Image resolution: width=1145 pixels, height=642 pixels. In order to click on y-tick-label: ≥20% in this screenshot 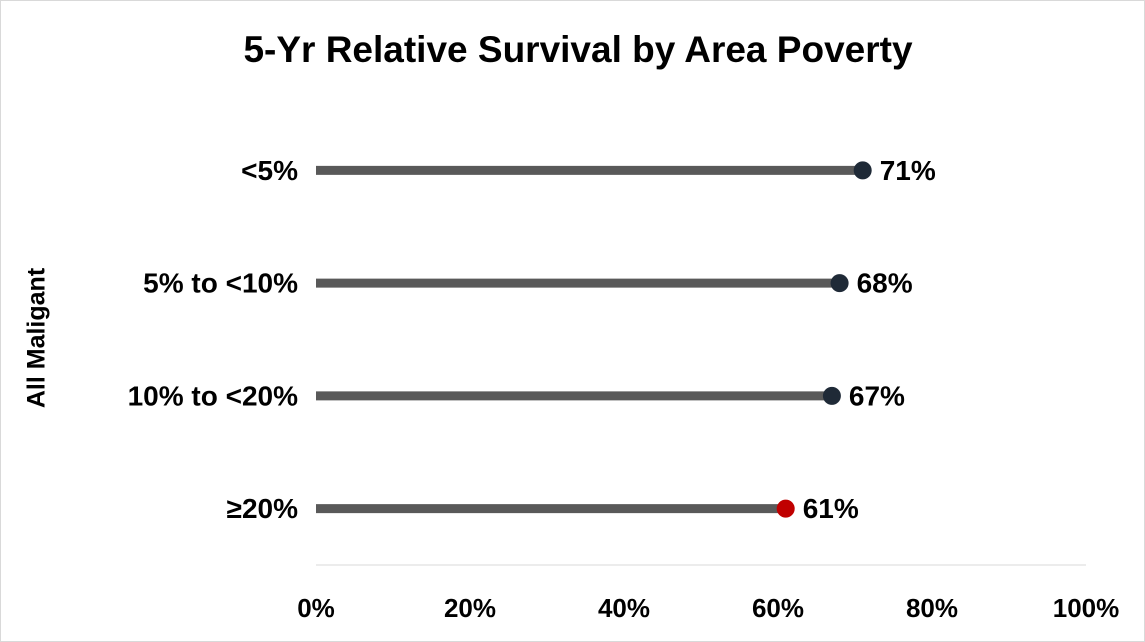, I will do `click(263, 508)`.